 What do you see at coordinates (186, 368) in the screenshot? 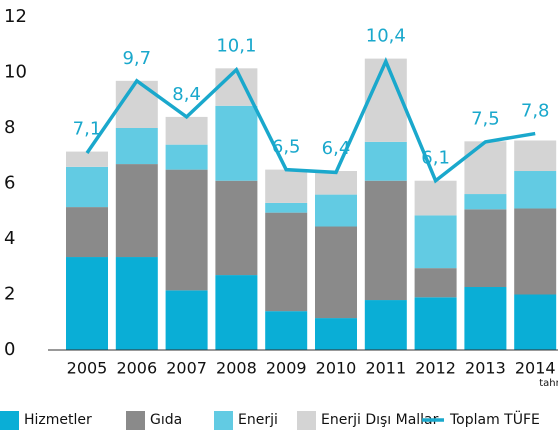
I see `x-tick-label: 2007` at bounding box center [186, 368].